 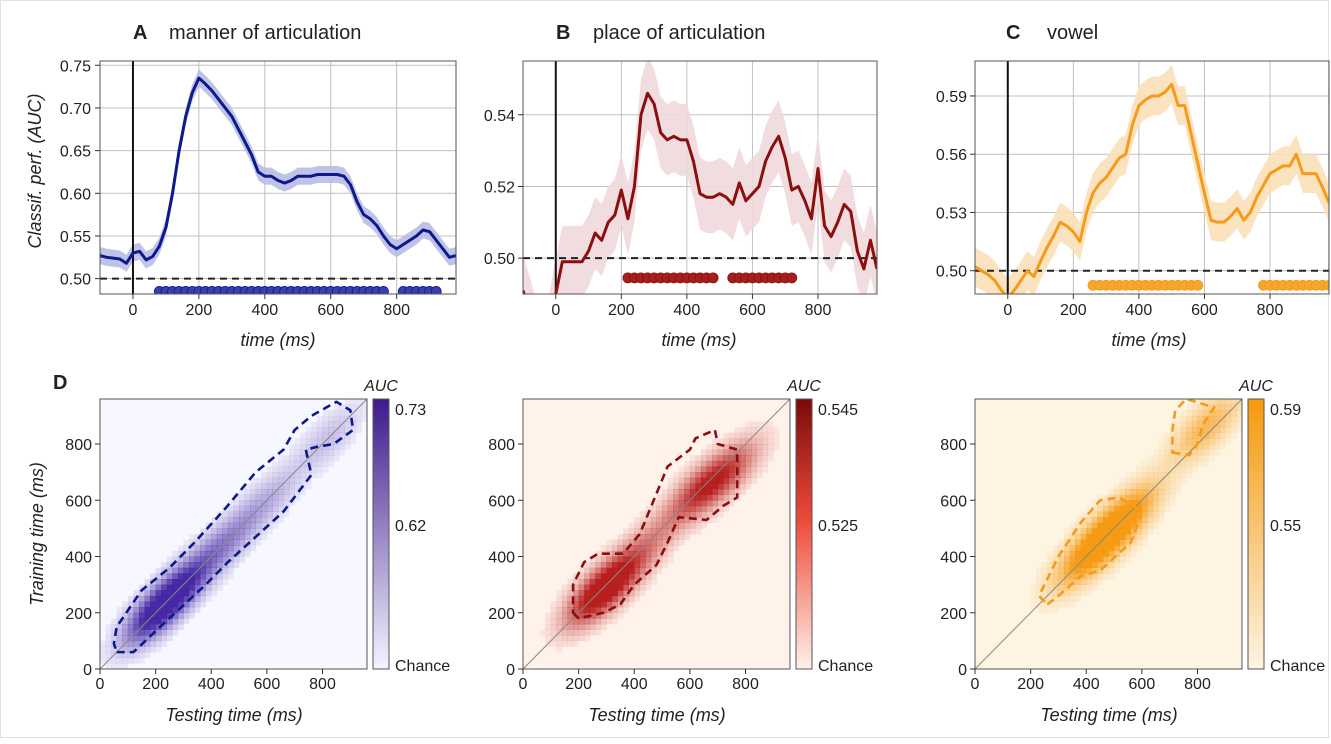 I want to click on x-axis-label-a: time (ms), so click(x=278, y=340).